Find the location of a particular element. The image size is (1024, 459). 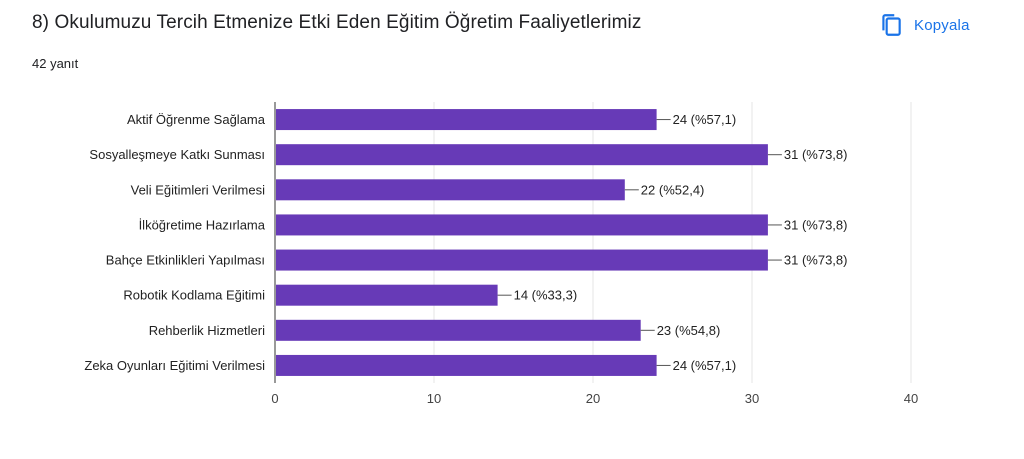

category-label: Zeka Oyunları Eğitimi Verilmesi is located at coordinates (174, 365).